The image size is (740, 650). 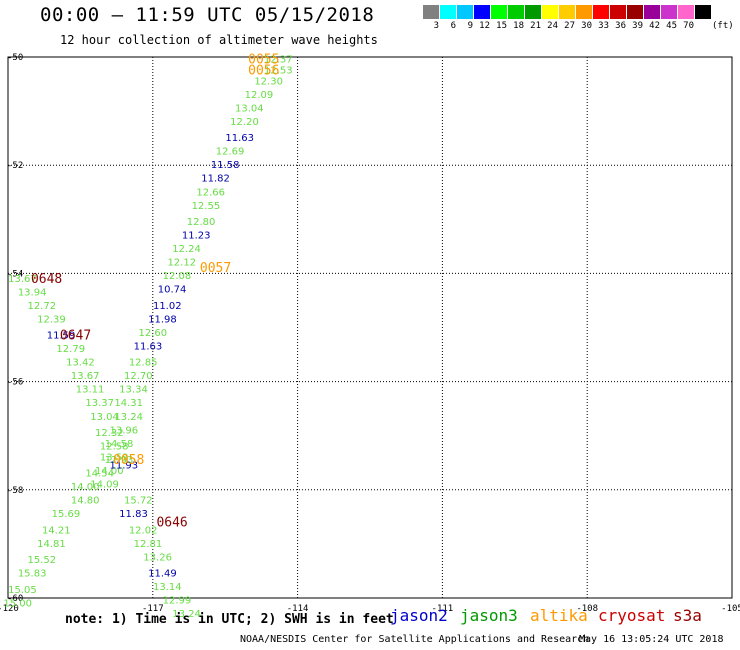 What do you see at coordinates (632, 615) in the screenshot?
I see `legend-cryosat: cryosat` at bounding box center [632, 615].